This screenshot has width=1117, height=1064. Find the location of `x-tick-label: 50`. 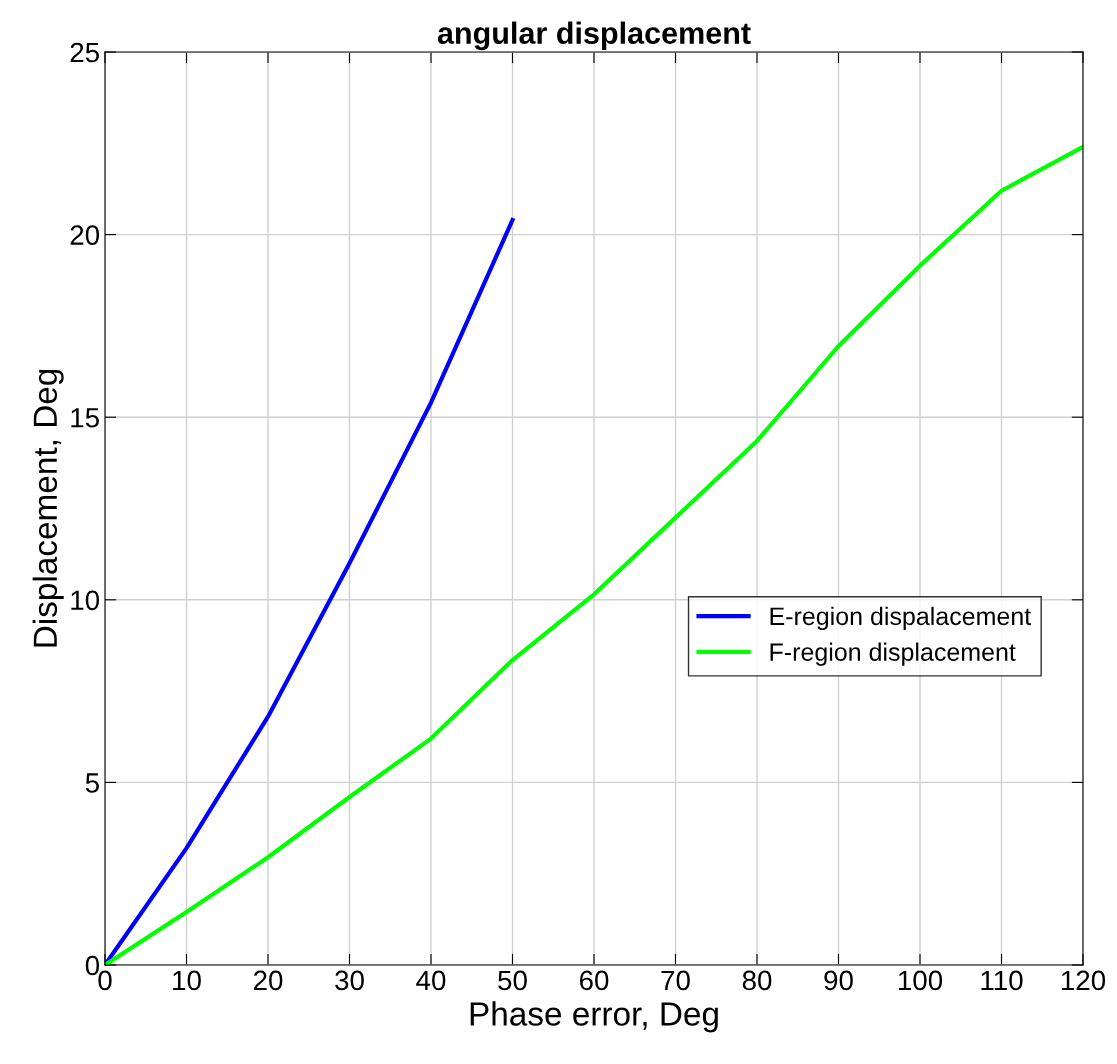

x-tick-label: 50 is located at coordinates (512, 980).